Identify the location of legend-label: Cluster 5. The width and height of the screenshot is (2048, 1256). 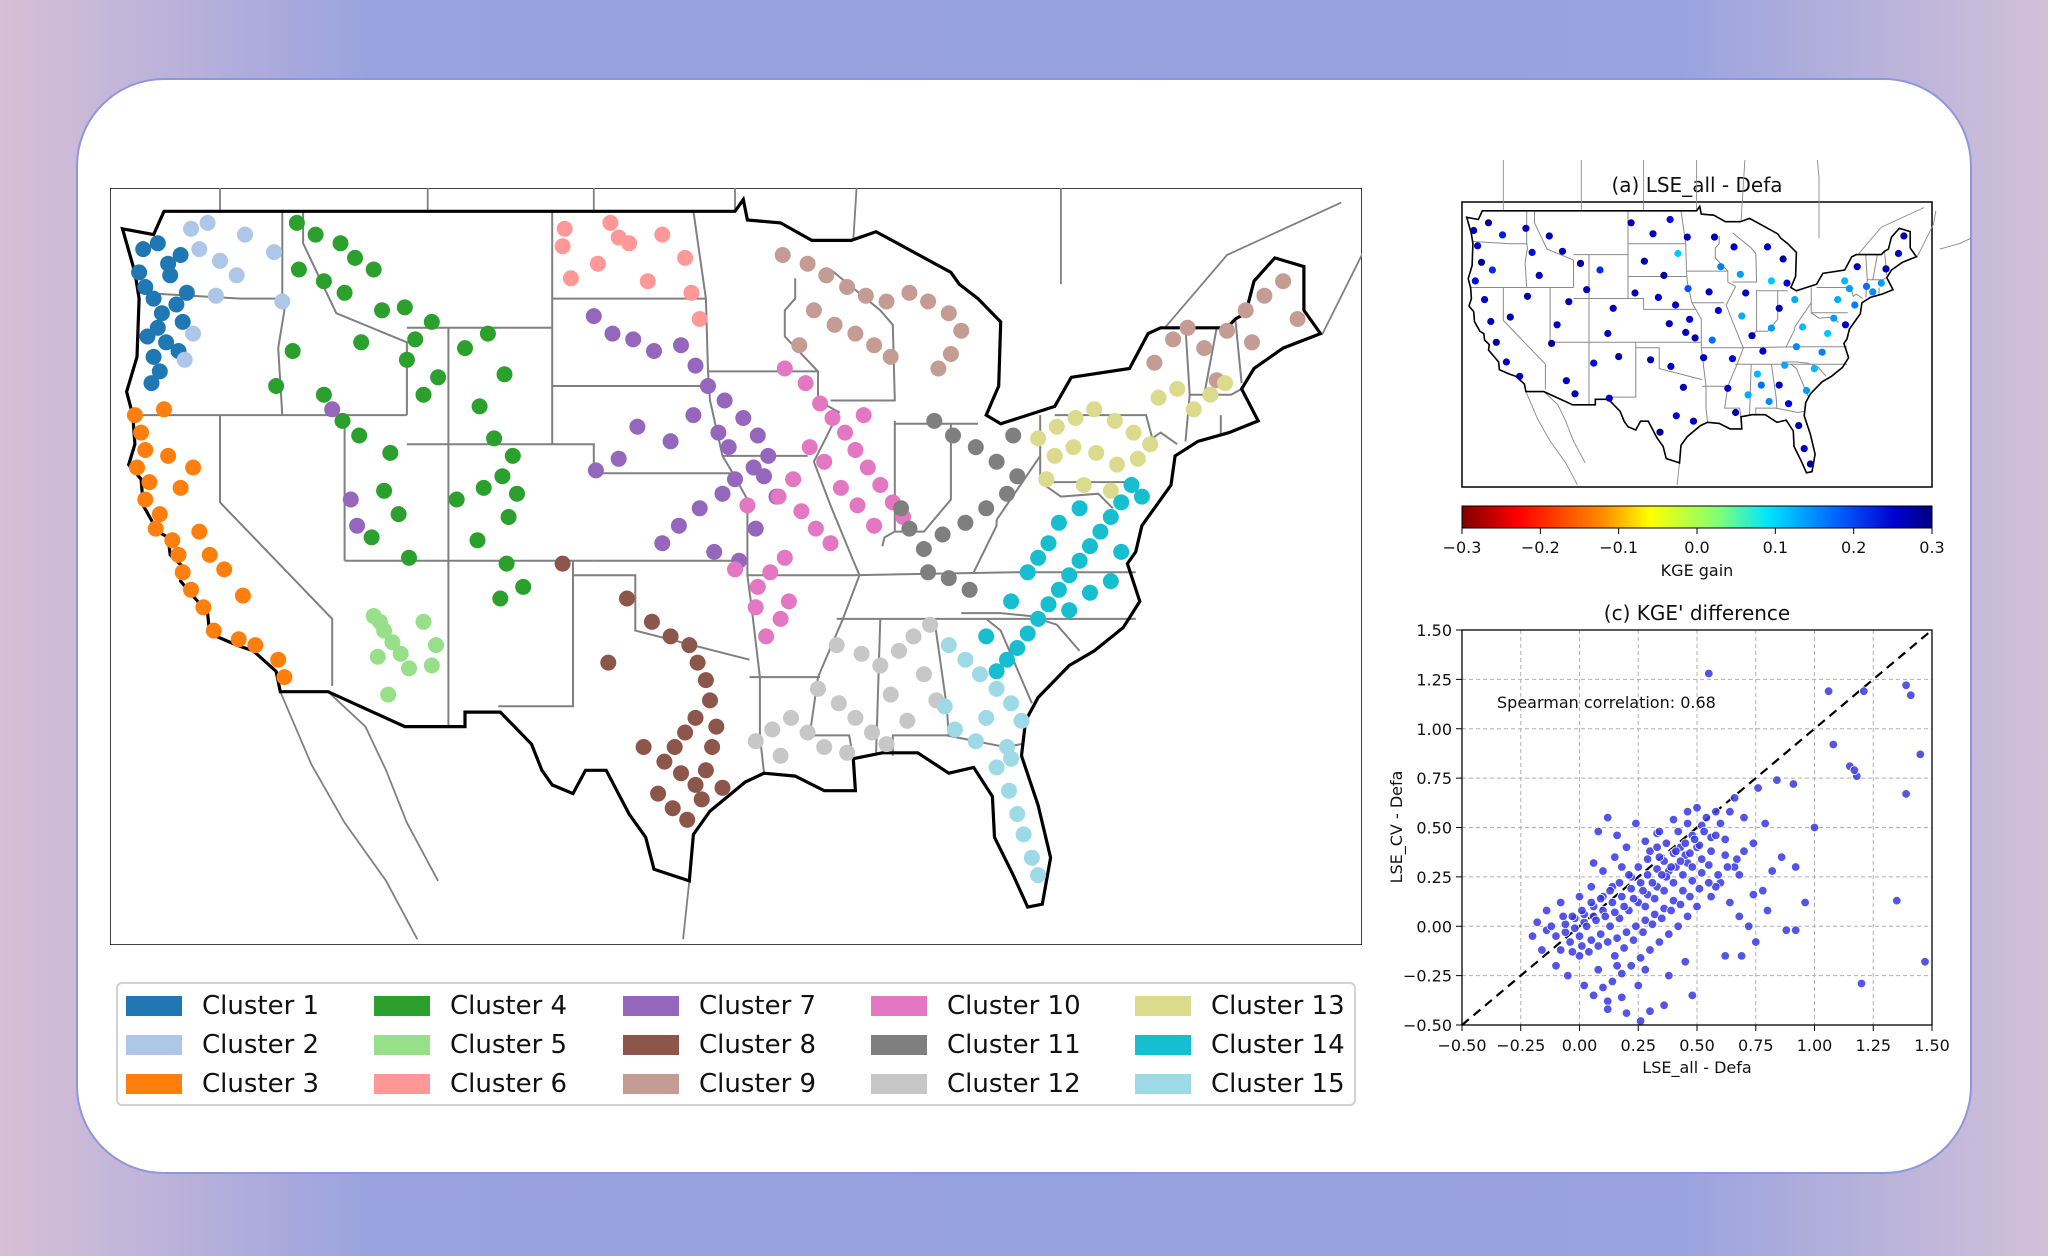
(509, 1045).